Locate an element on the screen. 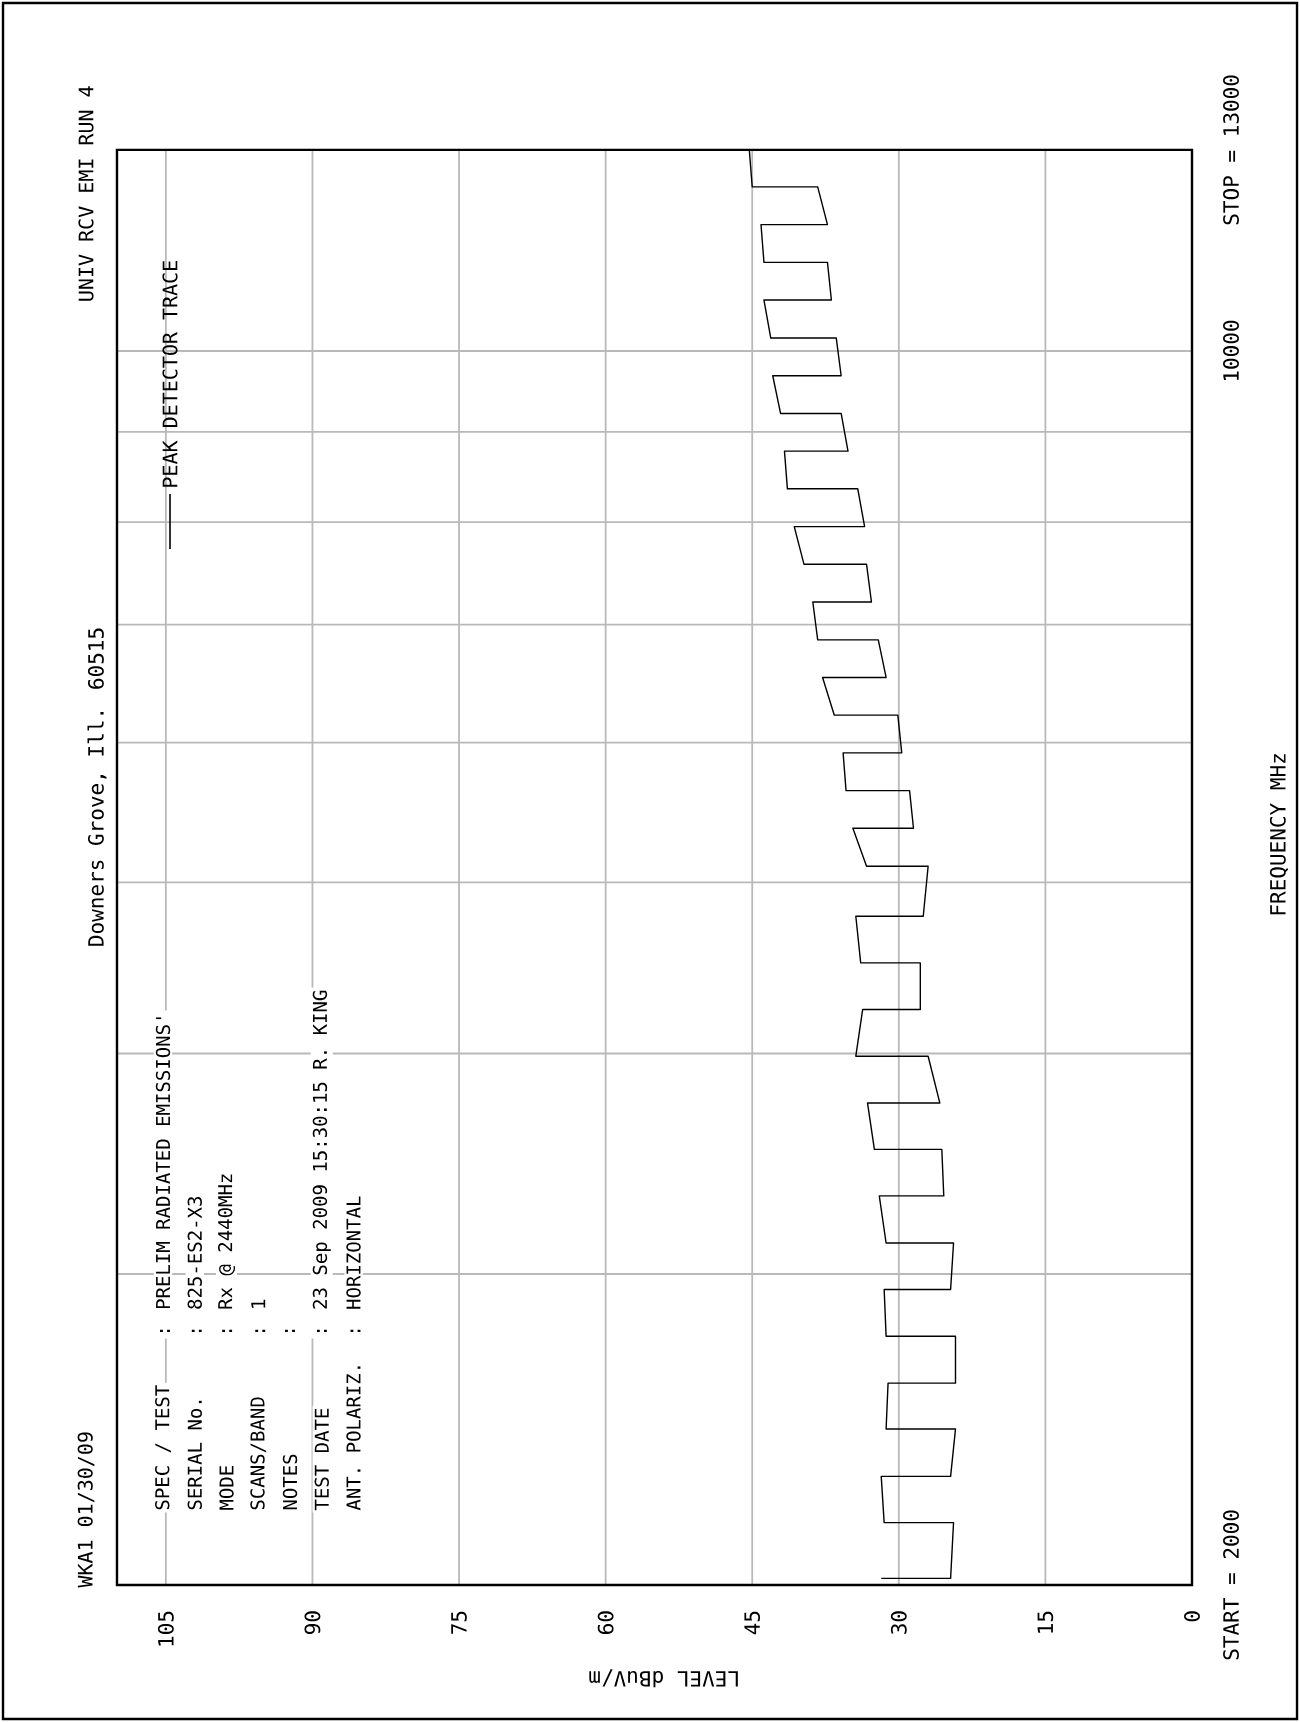 This screenshot has height=1722, width=1300. text: UNIV RCV EMI RUN 4 is located at coordinates (86, 193).